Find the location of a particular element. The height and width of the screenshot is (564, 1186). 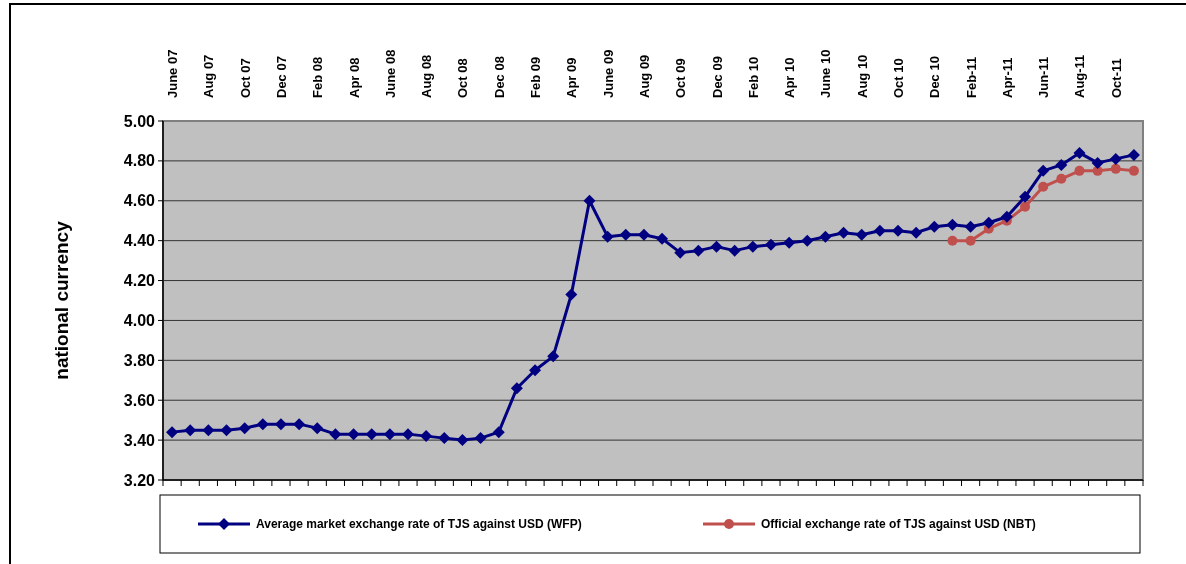

x-tick-label: Oct-11 is located at coordinates (1116, 78).